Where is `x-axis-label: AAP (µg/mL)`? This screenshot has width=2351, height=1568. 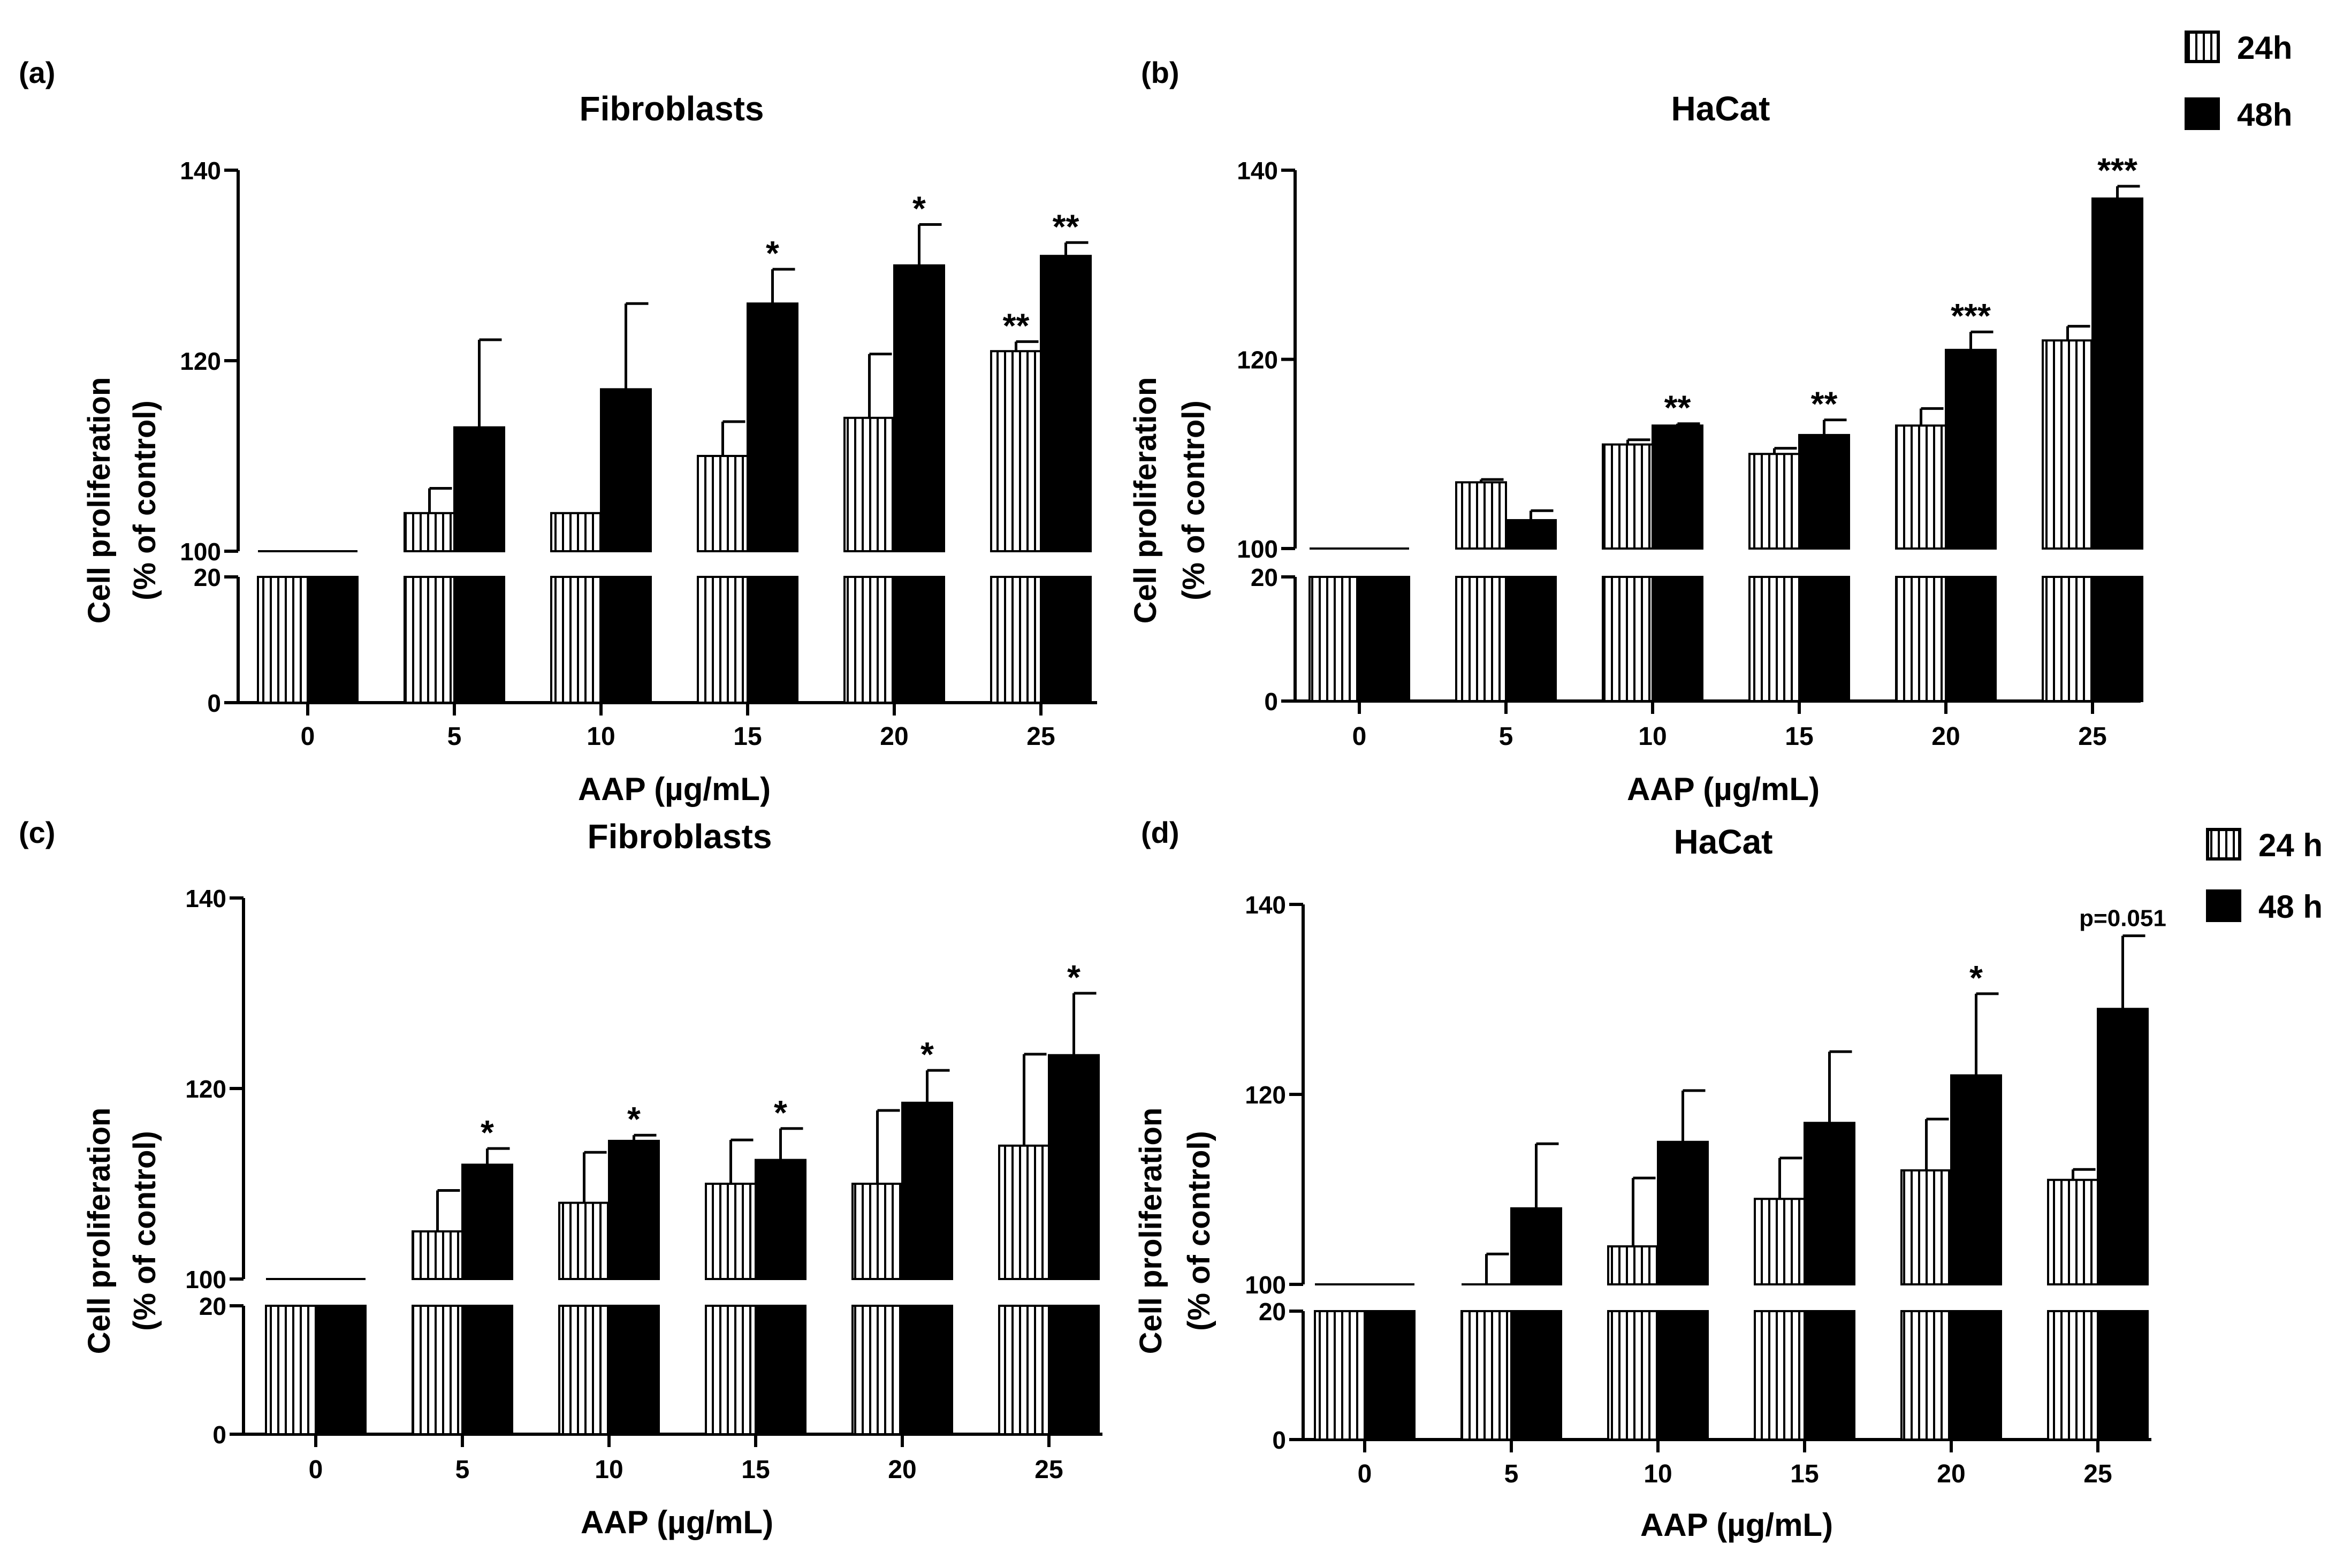
x-axis-label: AAP (µg/mL) is located at coordinates (677, 1522).